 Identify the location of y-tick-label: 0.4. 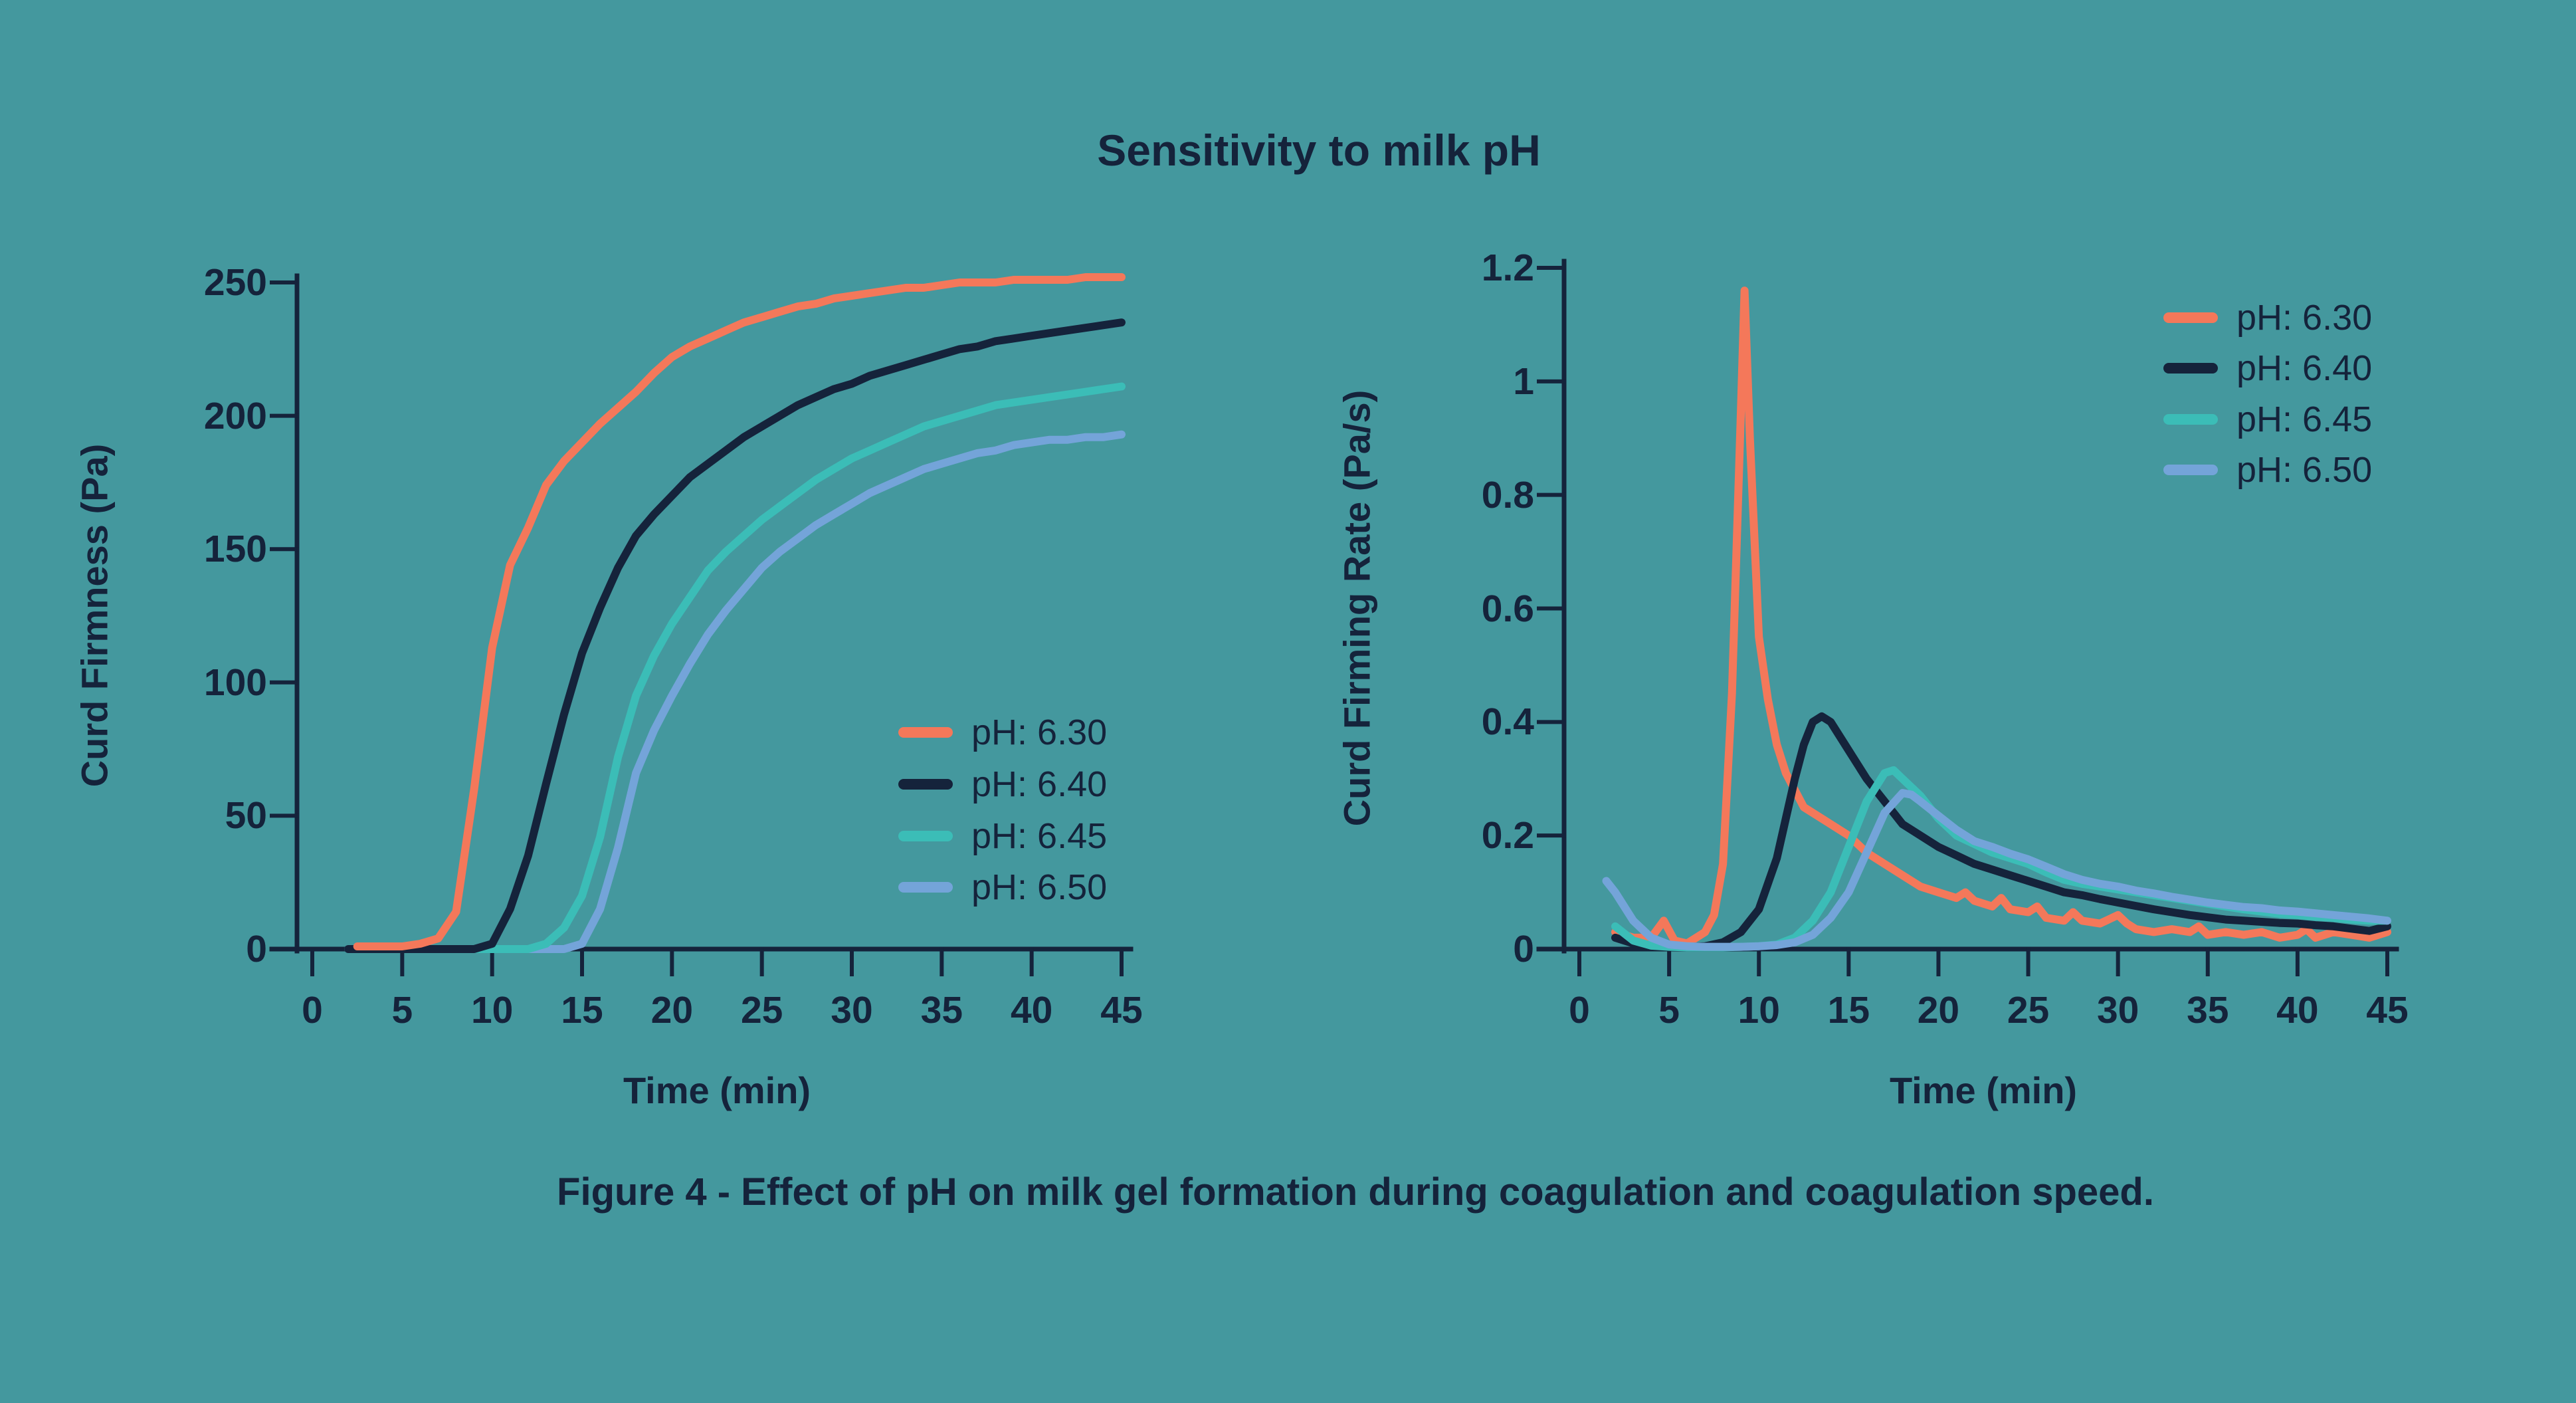
(1508, 722).